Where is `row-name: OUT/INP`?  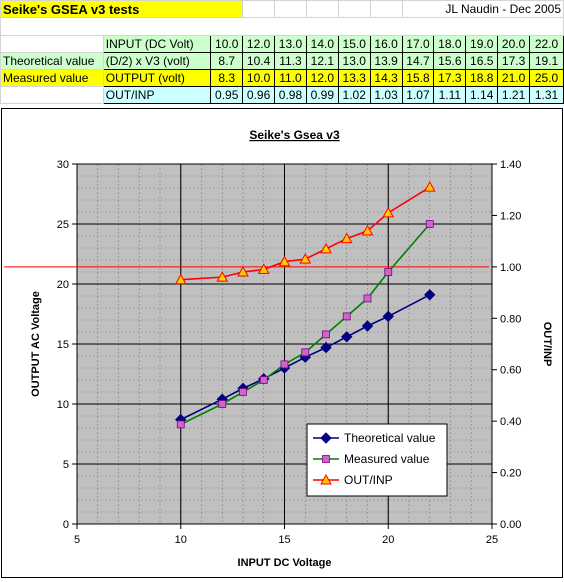
row-name: OUT/INP is located at coordinates (157, 95).